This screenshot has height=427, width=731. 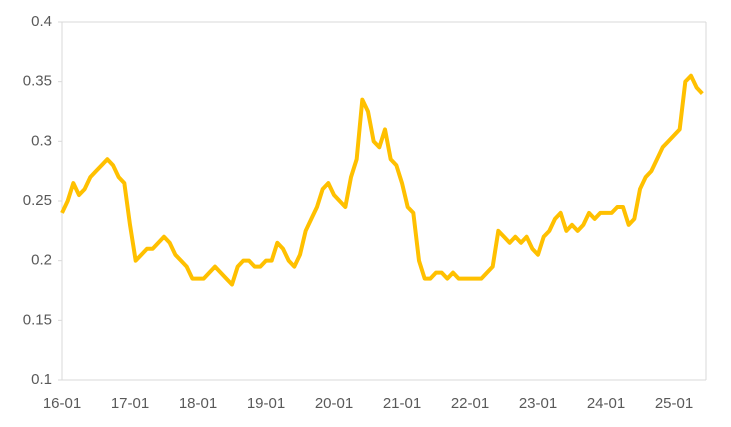 What do you see at coordinates (37, 81) in the screenshot?
I see `y-tick-label: 0.35` at bounding box center [37, 81].